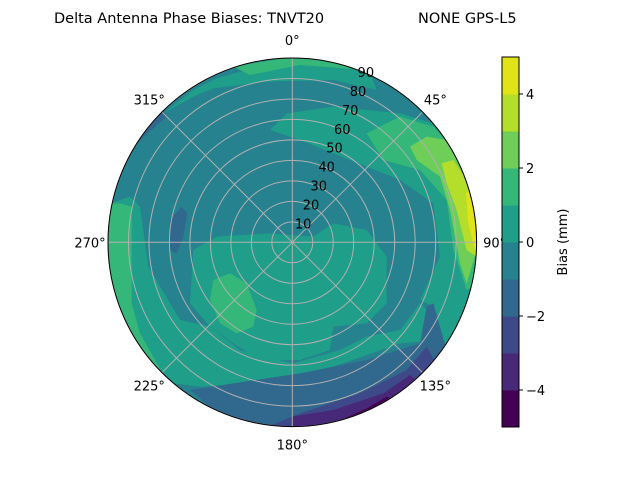  I want to click on theta-tick-label: 135°, so click(435, 386).